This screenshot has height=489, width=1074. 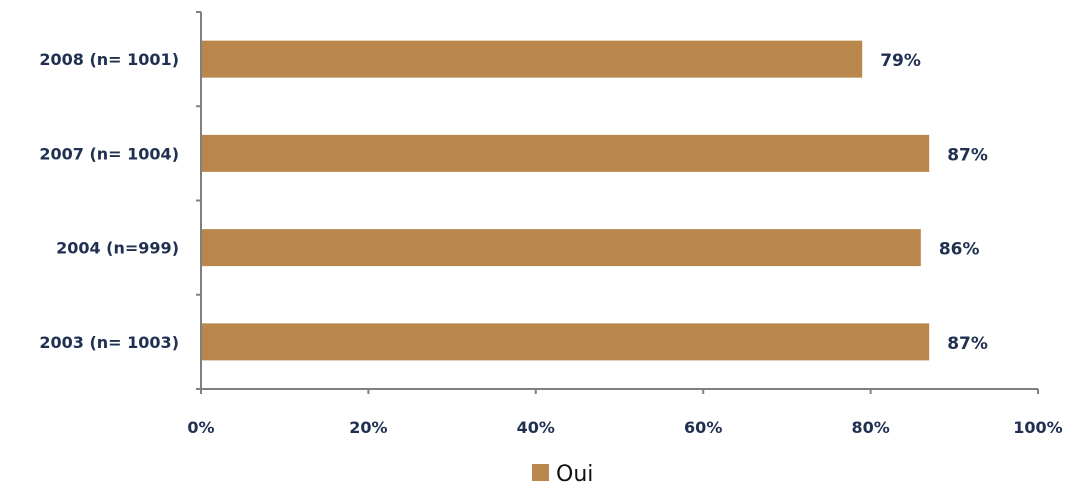 I want to click on category-label-0: 2008 (n= 1001), so click(x=109, y=59).